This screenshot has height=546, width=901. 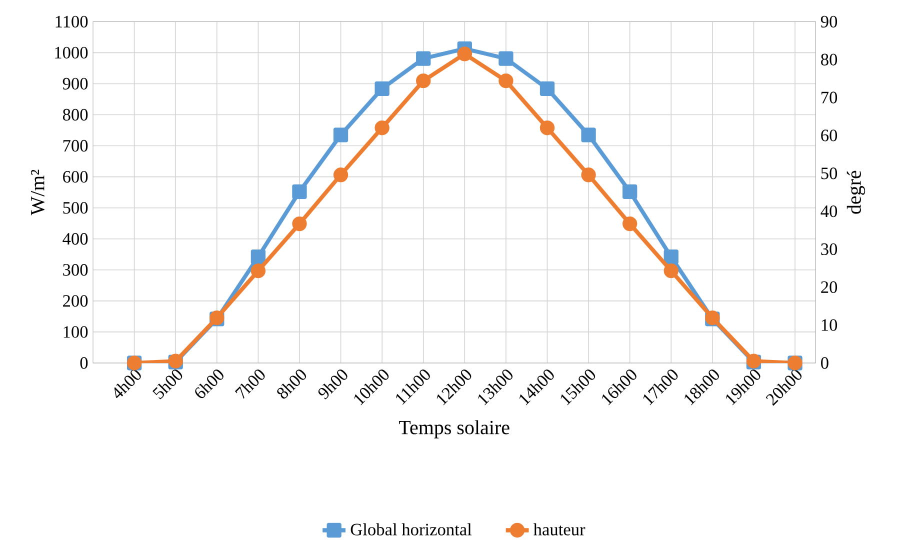 I want to click on y2-tick-label: 70, so click(x=830, y=98).